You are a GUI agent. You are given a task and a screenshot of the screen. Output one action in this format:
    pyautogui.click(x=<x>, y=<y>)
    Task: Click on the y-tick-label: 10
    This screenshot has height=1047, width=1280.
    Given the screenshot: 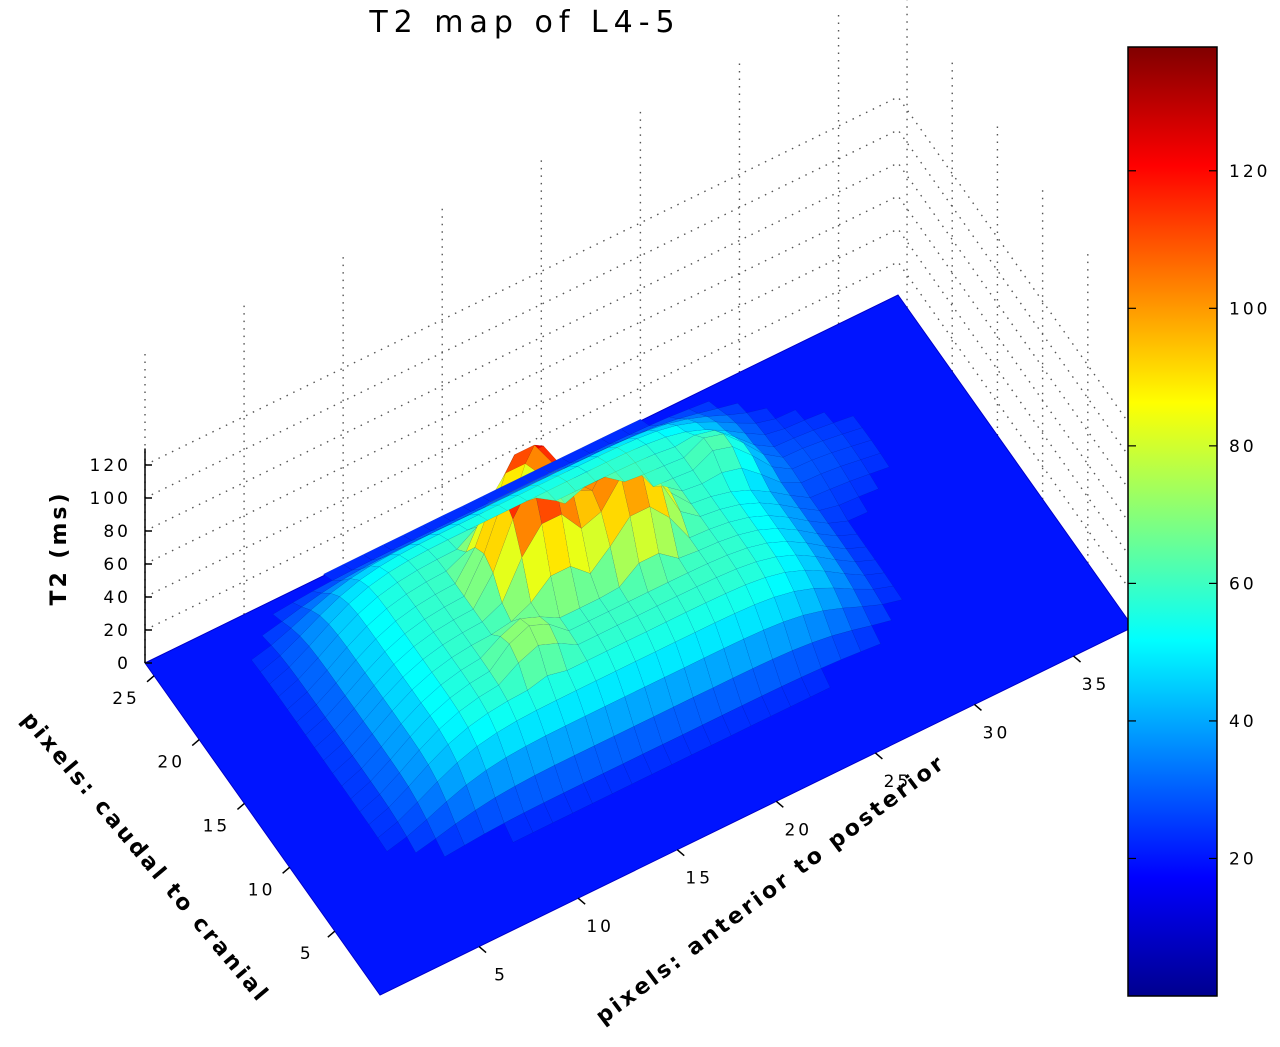 What is the action you would take?
    pyautogui.click(x=262, y=890)
    